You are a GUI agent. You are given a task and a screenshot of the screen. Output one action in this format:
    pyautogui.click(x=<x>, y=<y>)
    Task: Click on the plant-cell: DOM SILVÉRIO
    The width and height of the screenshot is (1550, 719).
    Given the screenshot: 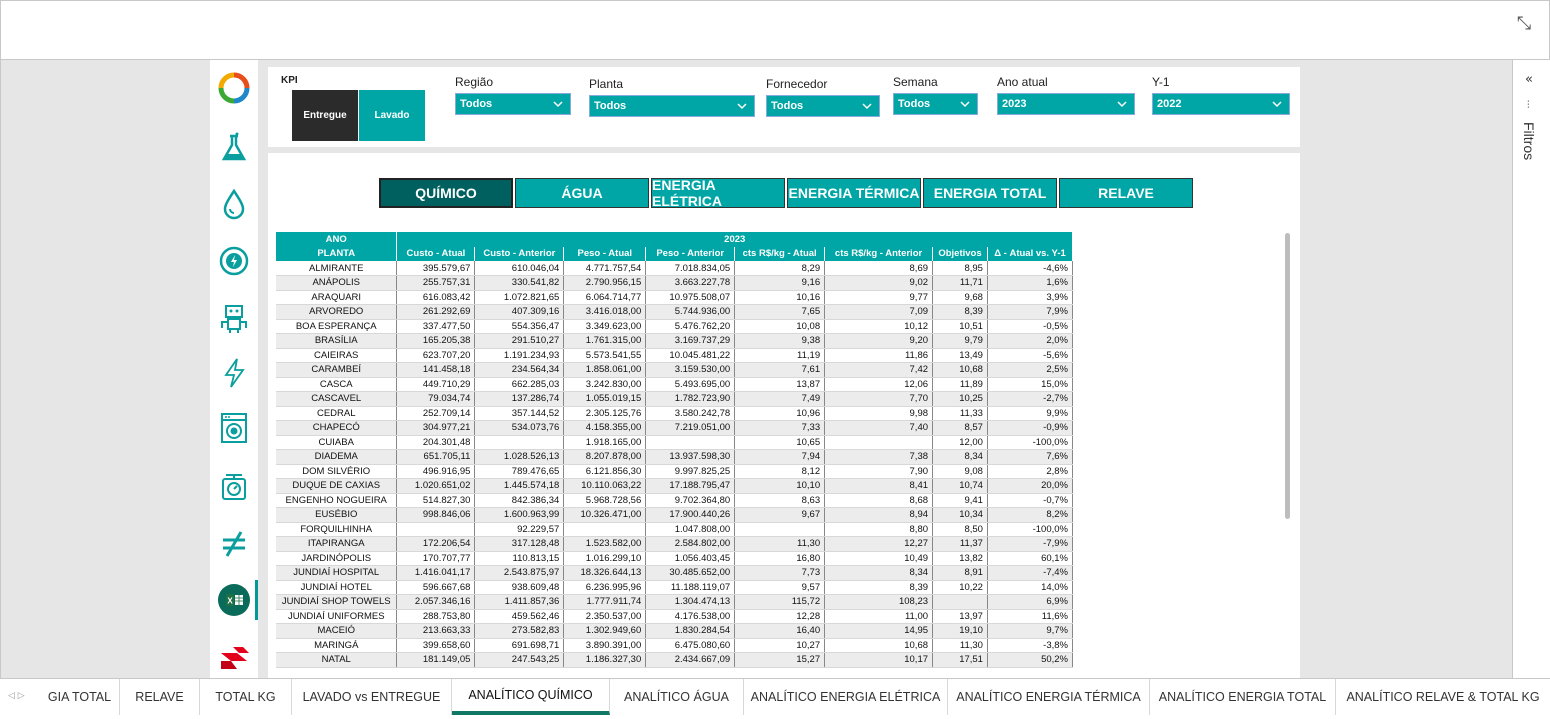 What is the action you would take?
    pyautogui.click(x=337, y=471)
    